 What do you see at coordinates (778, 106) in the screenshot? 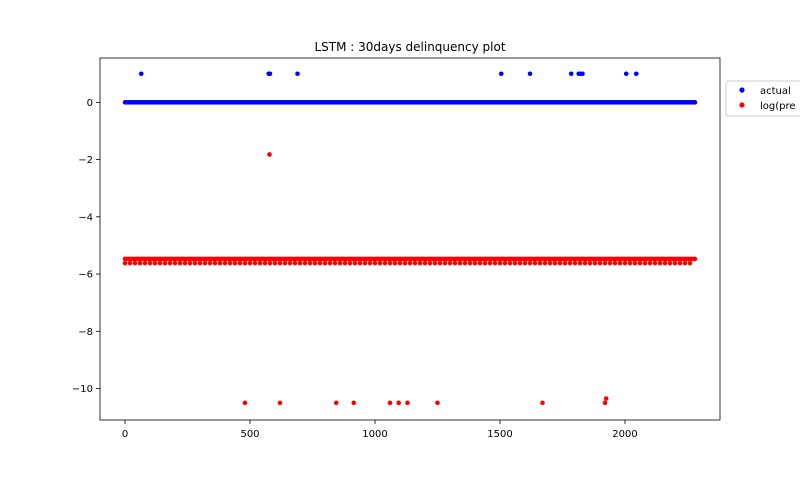
I see `legend-label-log-pred: log(pre` at bounding box center [778, 106].